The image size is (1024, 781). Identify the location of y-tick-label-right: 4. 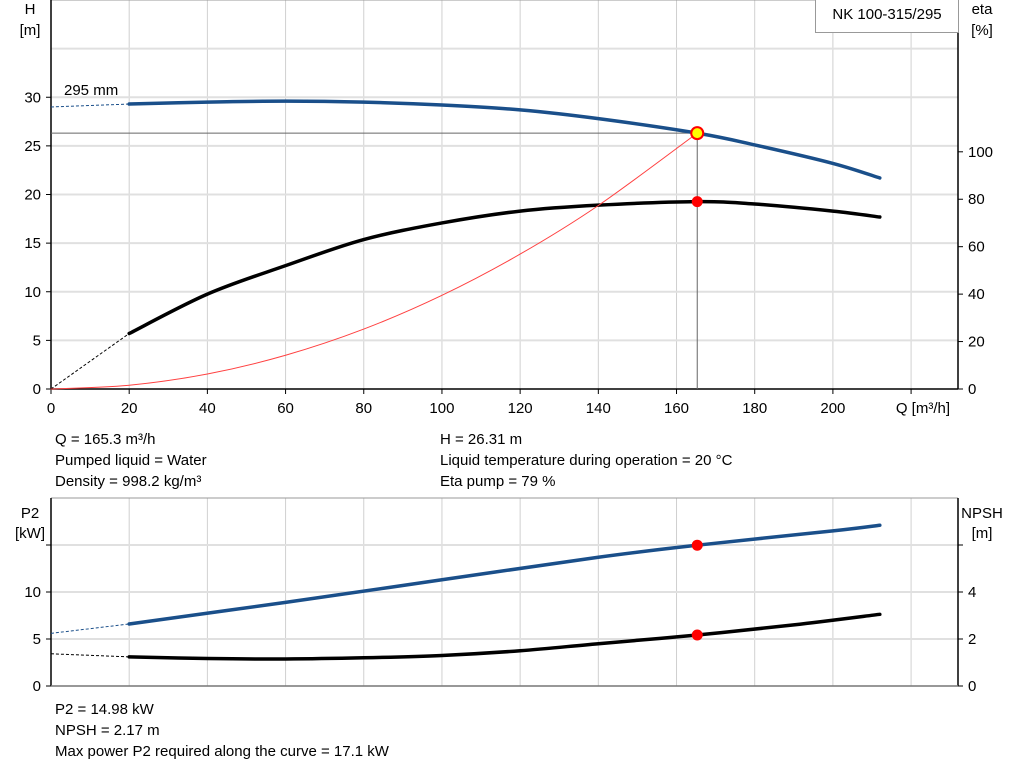
(972, 592).